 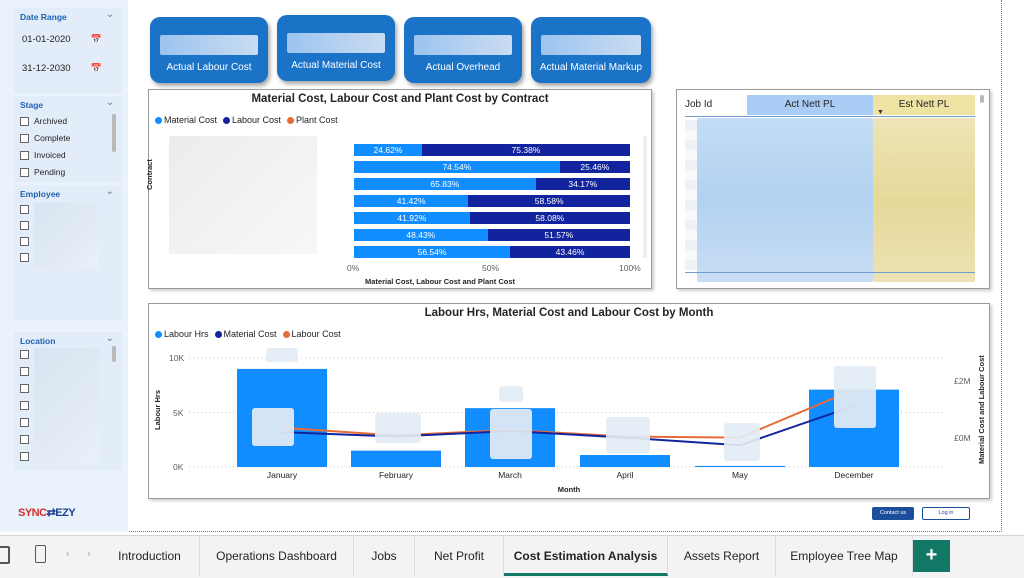 I want to click on tab-assets-report: Assets Report, so click(x=722, y=556).